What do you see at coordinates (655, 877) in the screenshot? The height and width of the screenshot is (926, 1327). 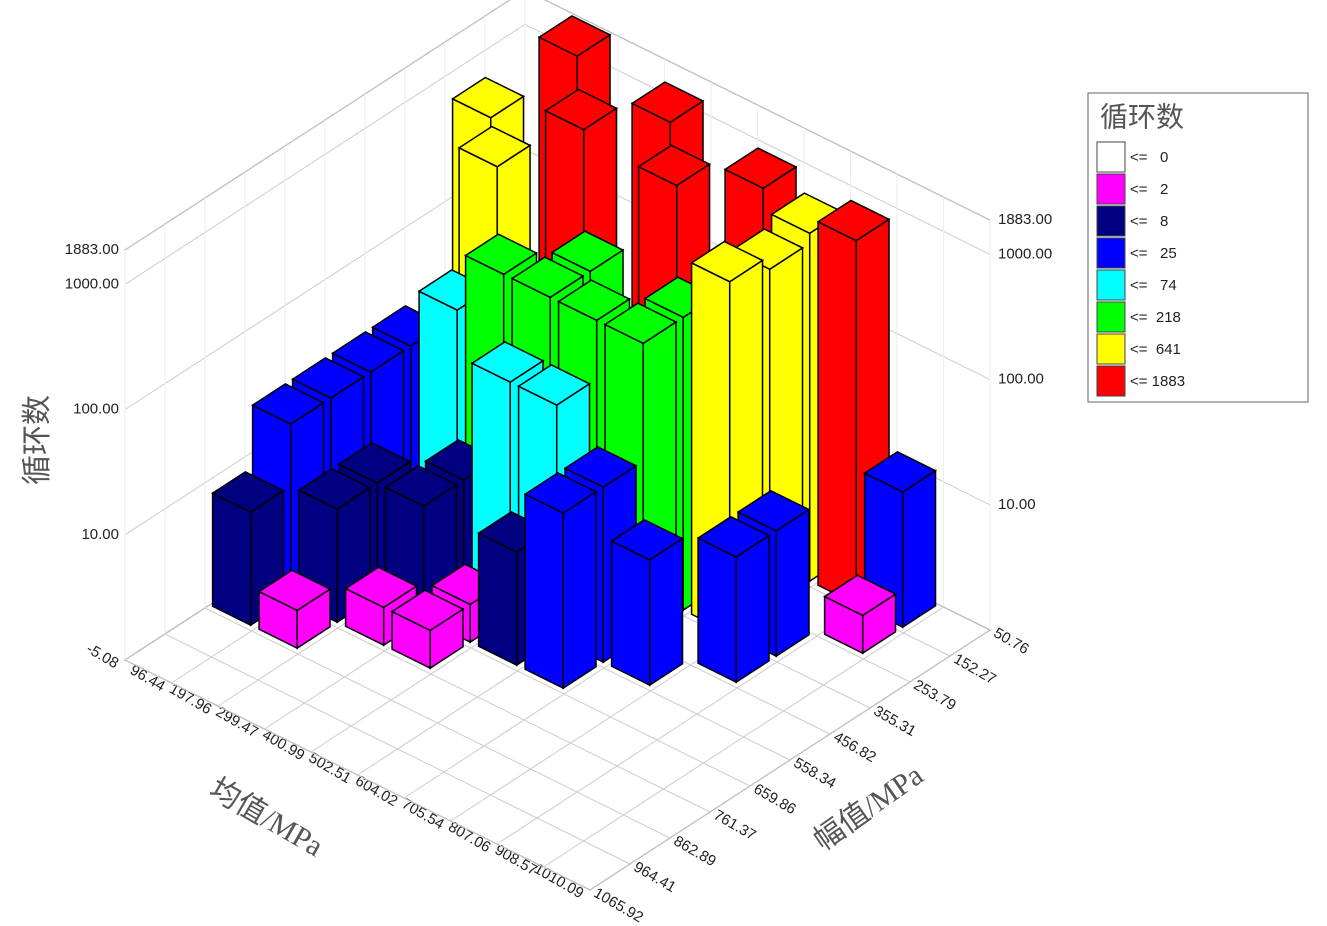 I see `y-tick-label: 964.41` at bounding box center [655, 877].